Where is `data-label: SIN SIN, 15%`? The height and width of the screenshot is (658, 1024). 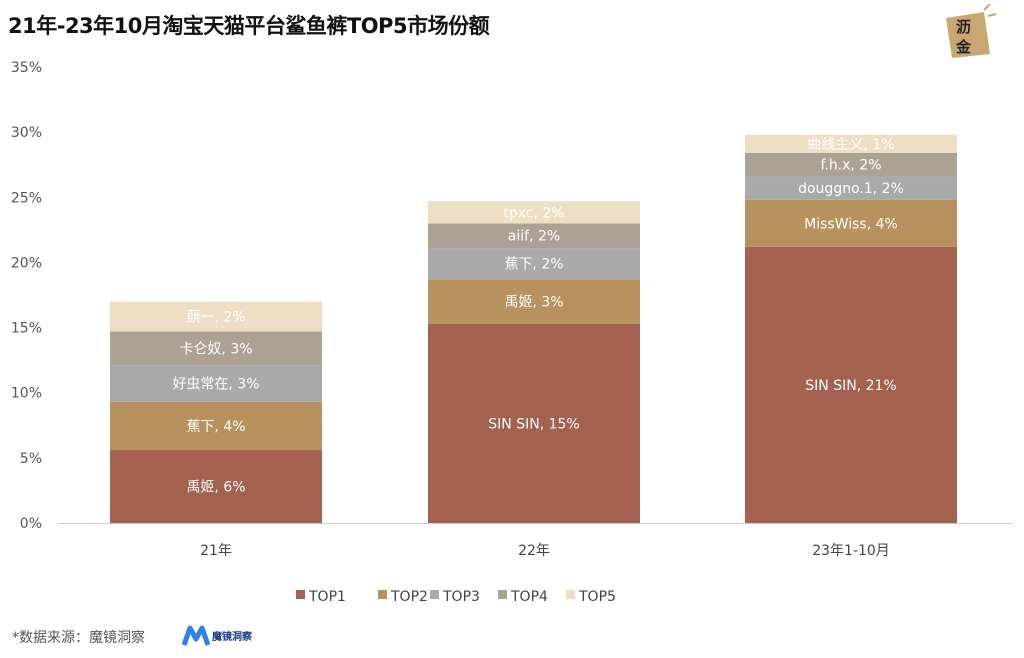
data-label: SIN SIN, 15% is located at coordinates (533, 424).